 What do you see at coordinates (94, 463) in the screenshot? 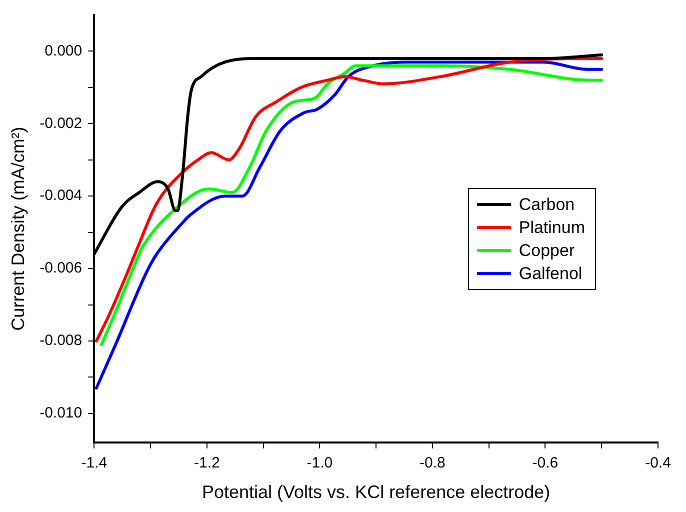
I see `x-tick-label: -1.4` at bounding box center [94, 463].